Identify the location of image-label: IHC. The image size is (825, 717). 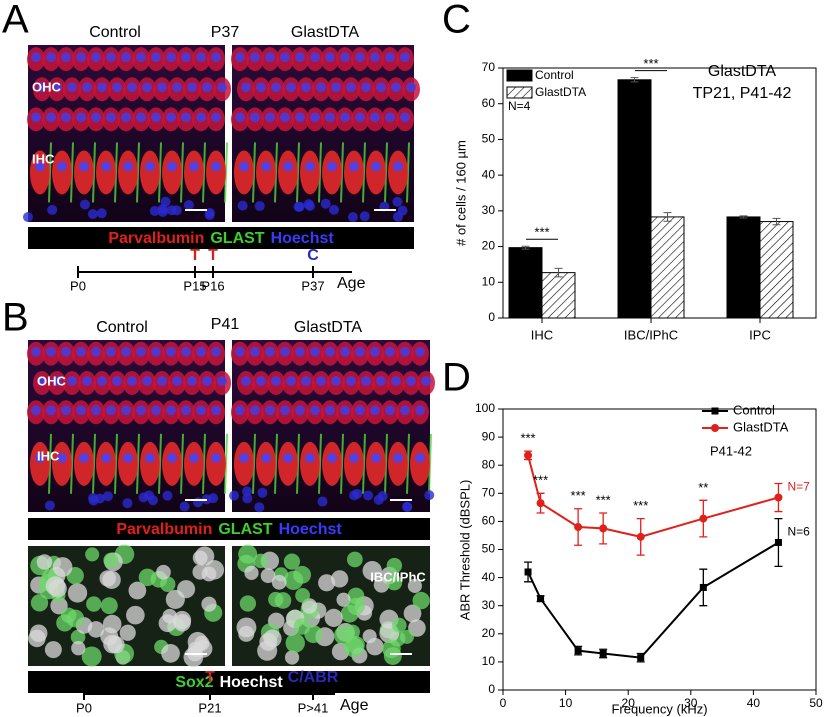
(43, 158).